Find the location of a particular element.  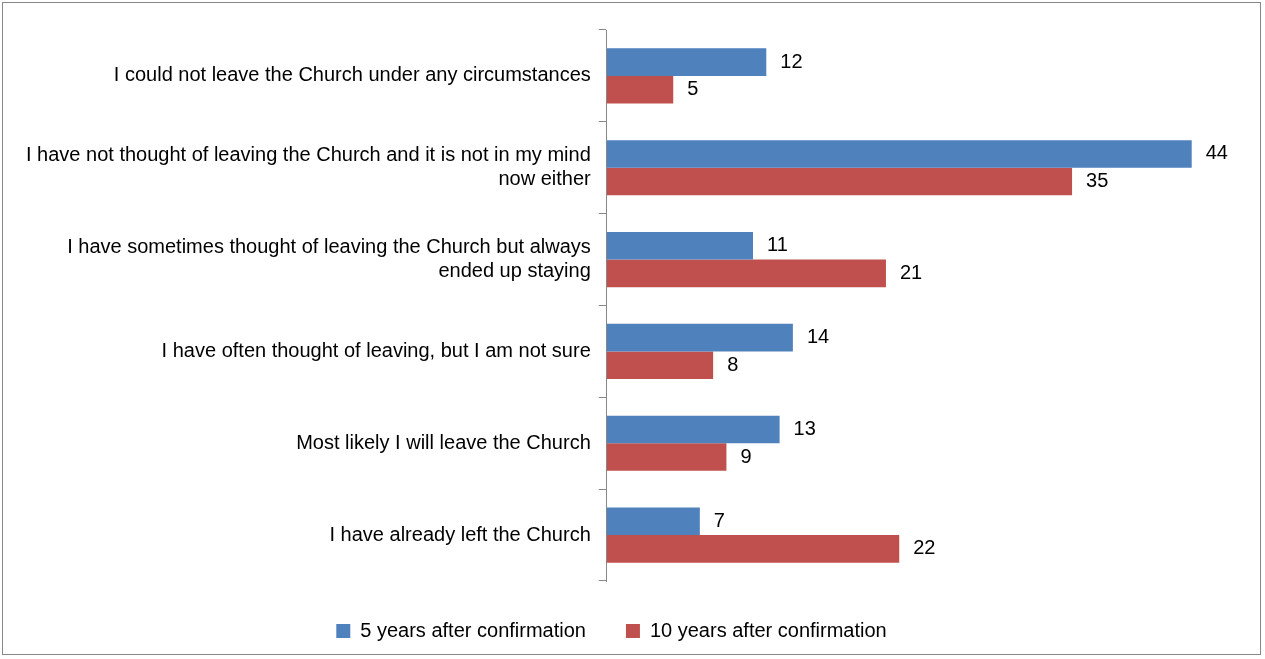

data-label: 7 is located at coordinates (719, 519).